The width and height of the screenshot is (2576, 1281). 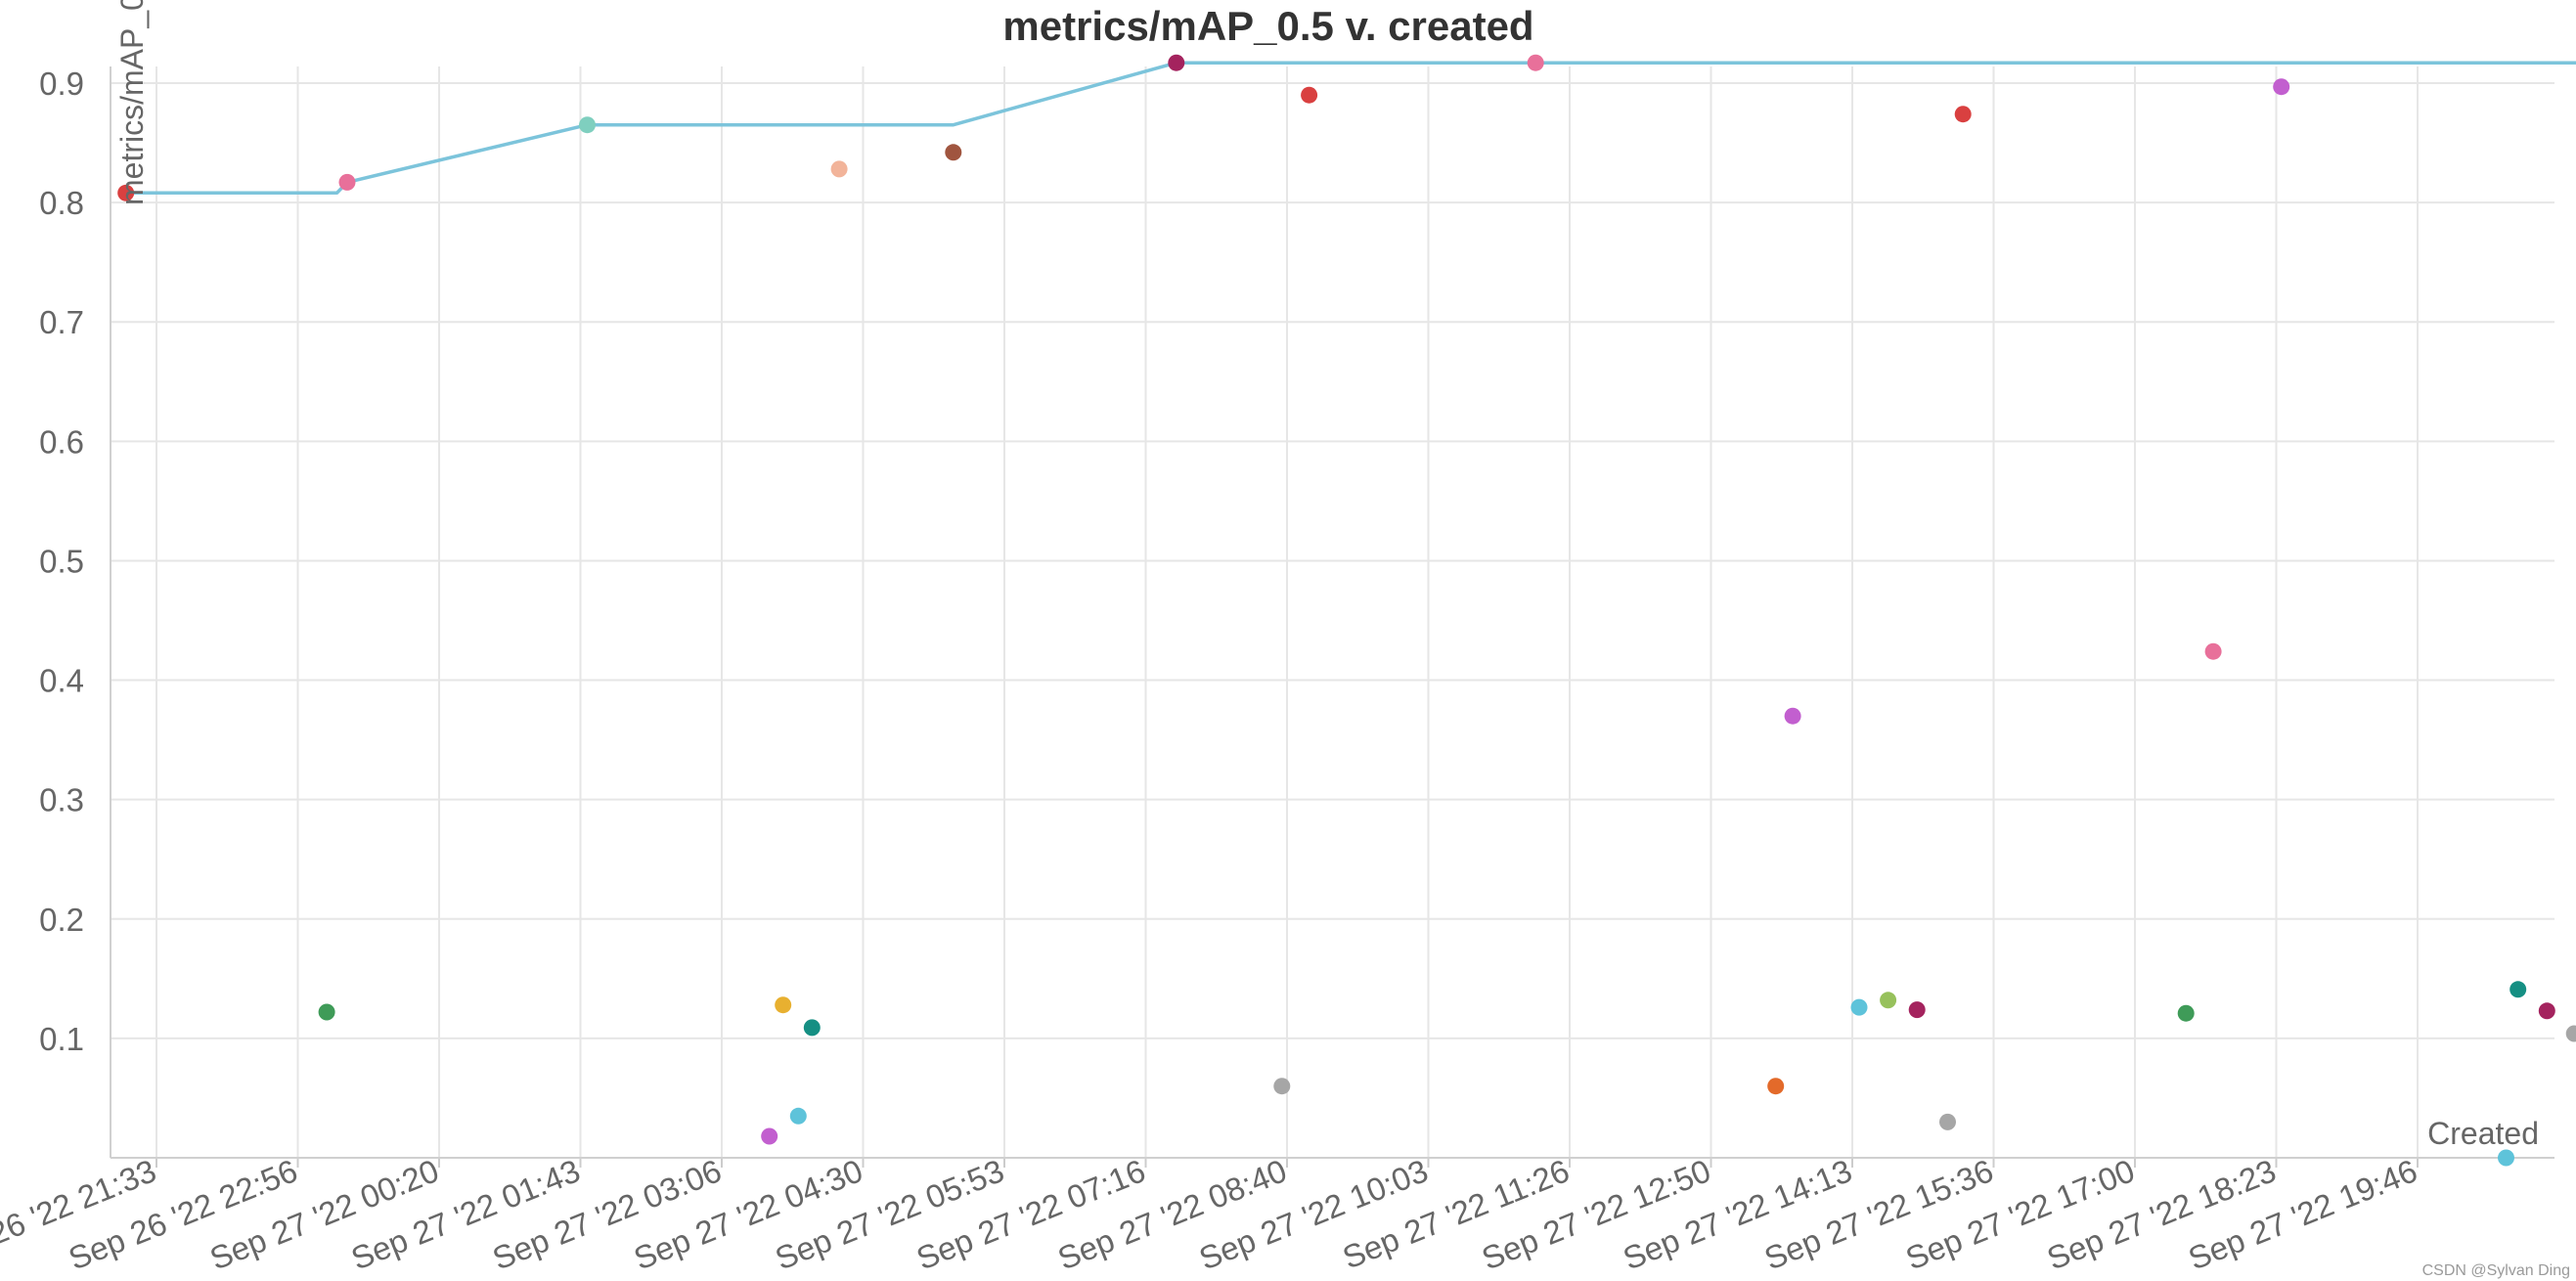 I want to click on y-tick-label: 0.7, so click(x=62, y=322).